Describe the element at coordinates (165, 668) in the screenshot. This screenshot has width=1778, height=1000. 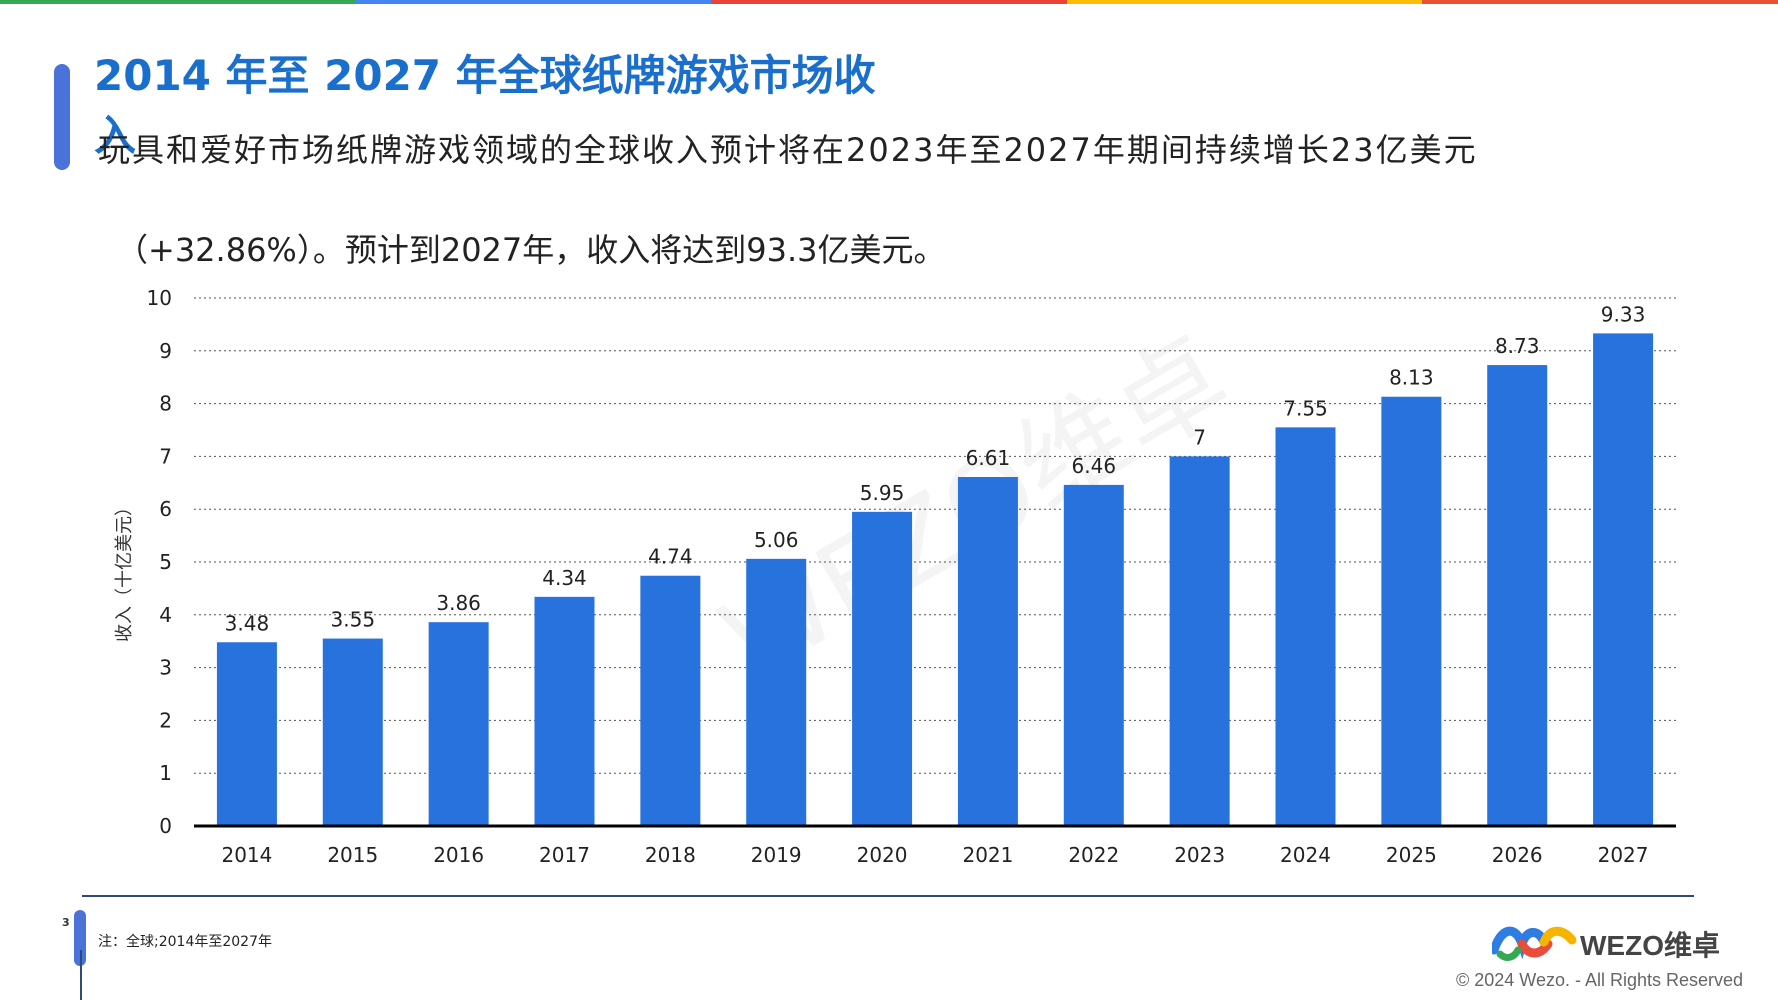
I see `y-tick-label: 3` at that location.